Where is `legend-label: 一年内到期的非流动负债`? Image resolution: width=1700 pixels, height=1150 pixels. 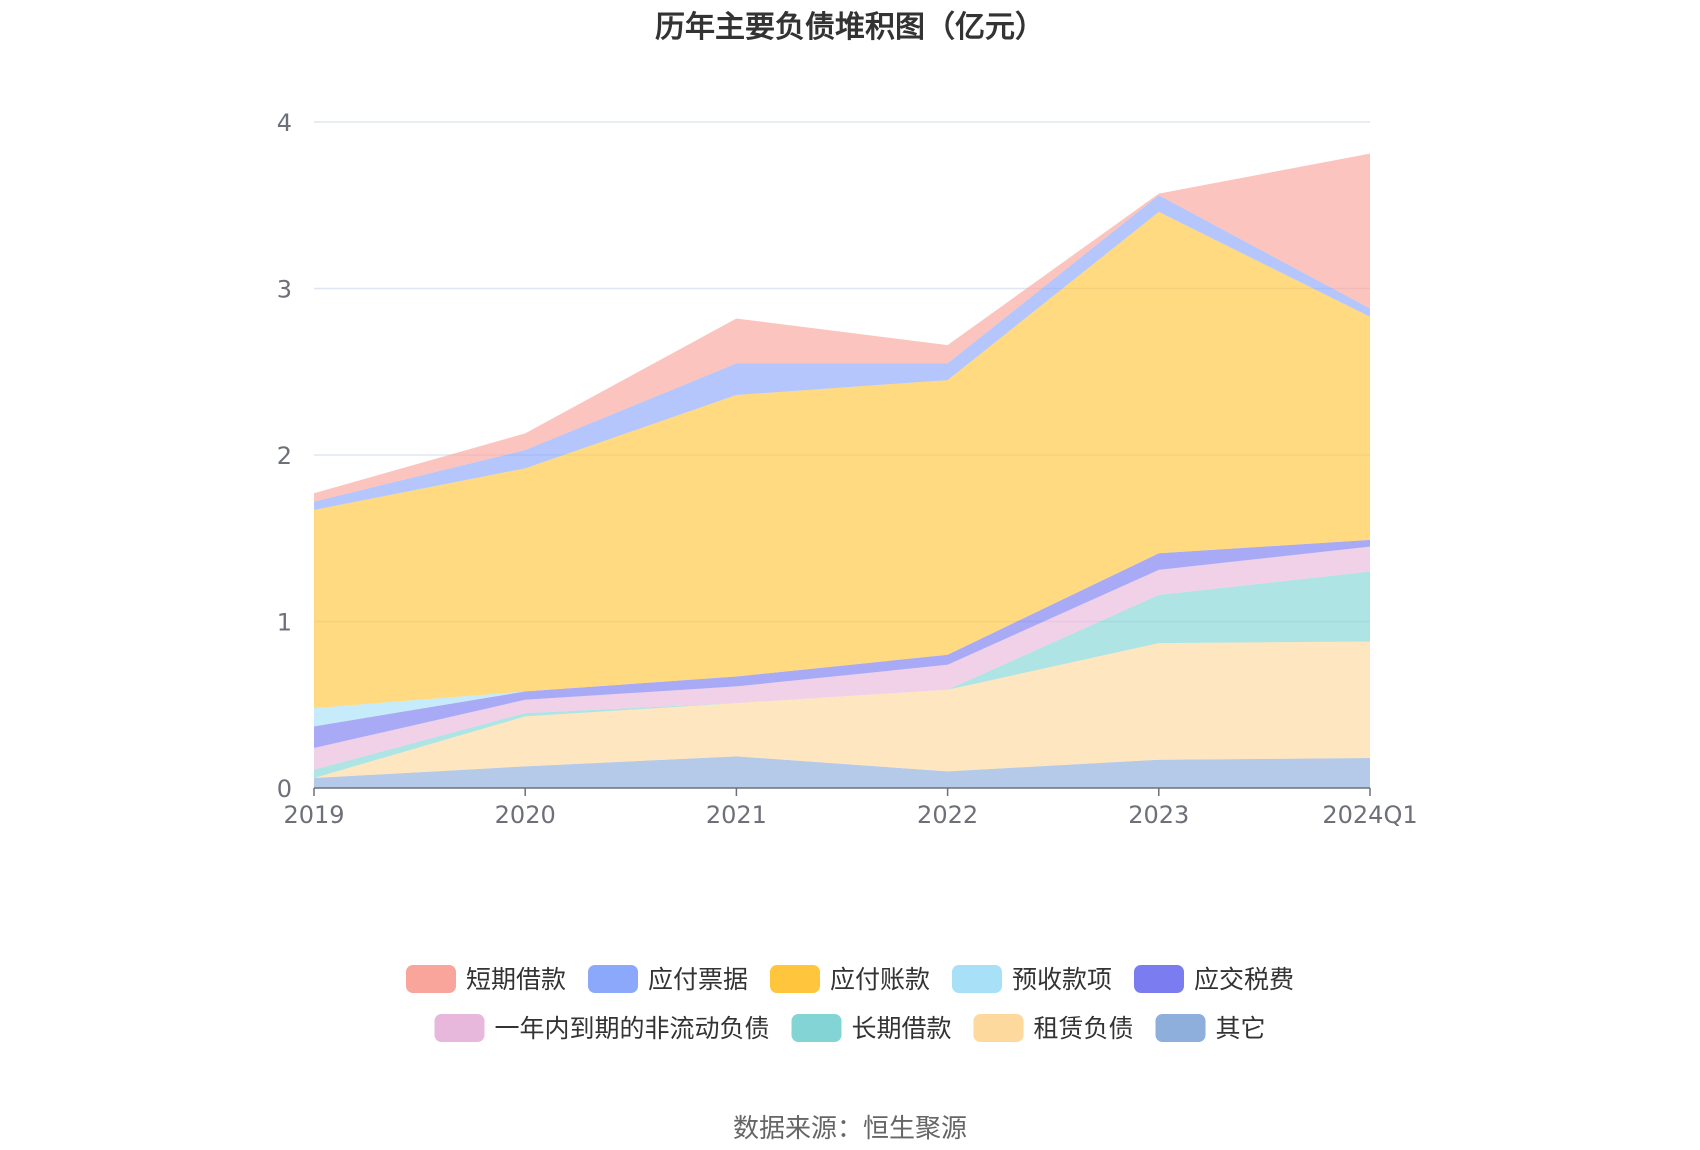
legend-label: 一年内到期的非流动负债 is located at coordinates (632, 1028).